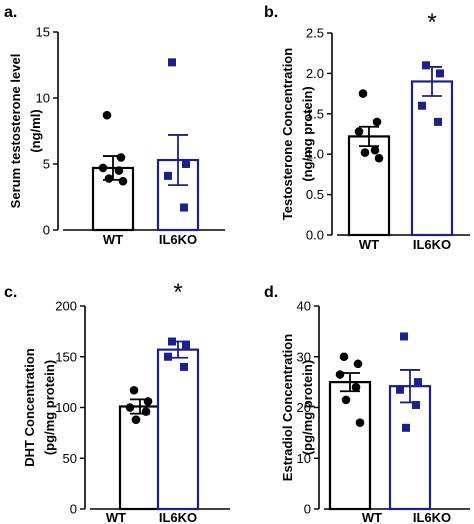 The height and width of the screenshot is (524, 474). Describe the element at coordinates (304, 306) in the screenshot. I see `y-tick-label: 40` at that location.